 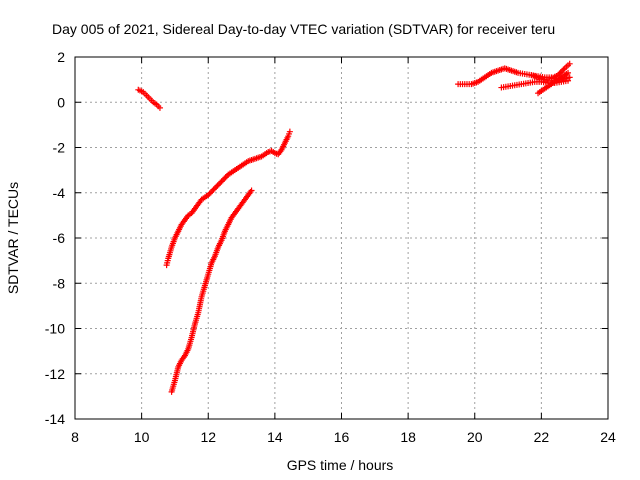 I want to click on y-tick-label: -10, so click(x=55, y=329).